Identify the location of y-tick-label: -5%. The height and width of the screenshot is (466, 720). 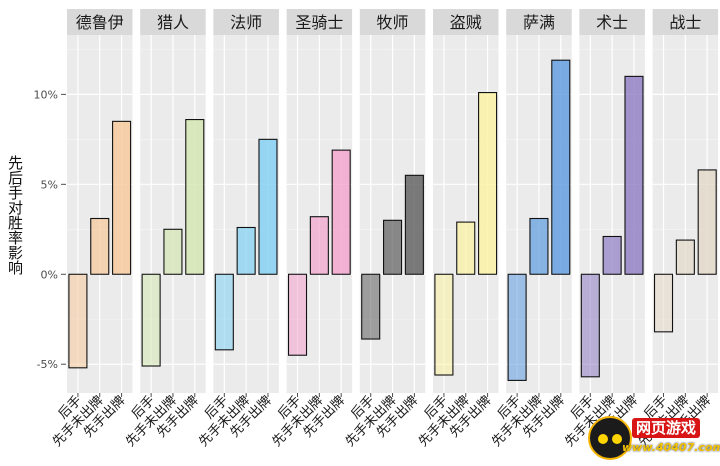
(47, 364).